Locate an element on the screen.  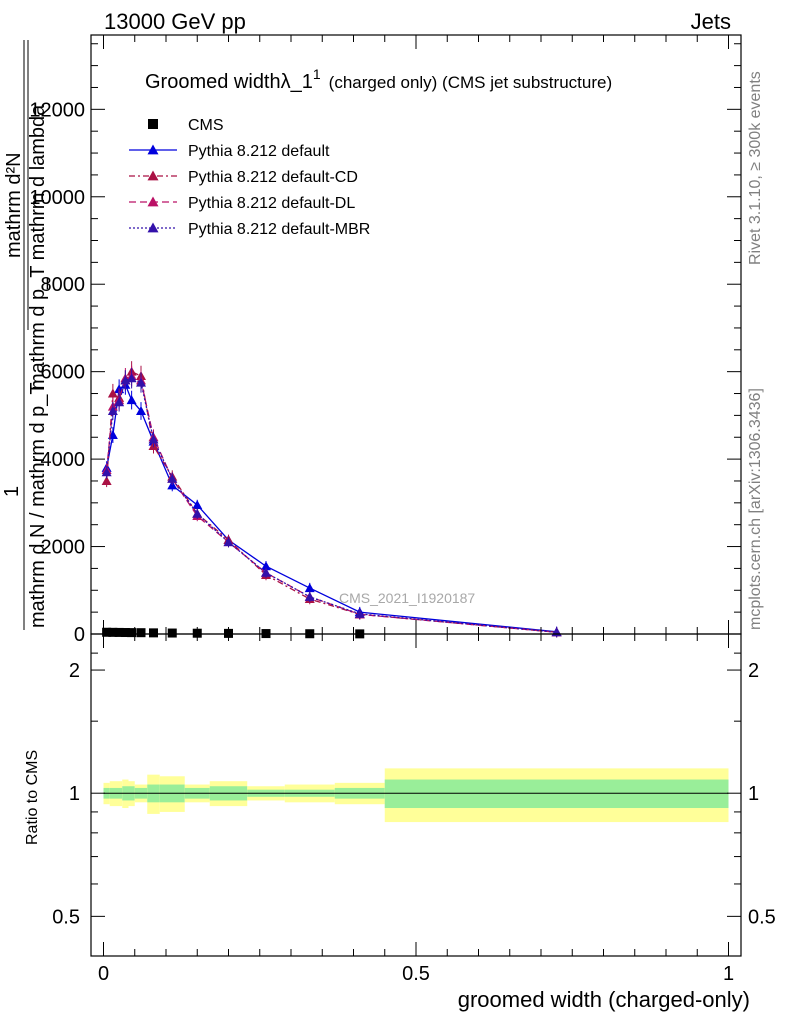
legend-label: CMS is located at coordinates (206, 125).